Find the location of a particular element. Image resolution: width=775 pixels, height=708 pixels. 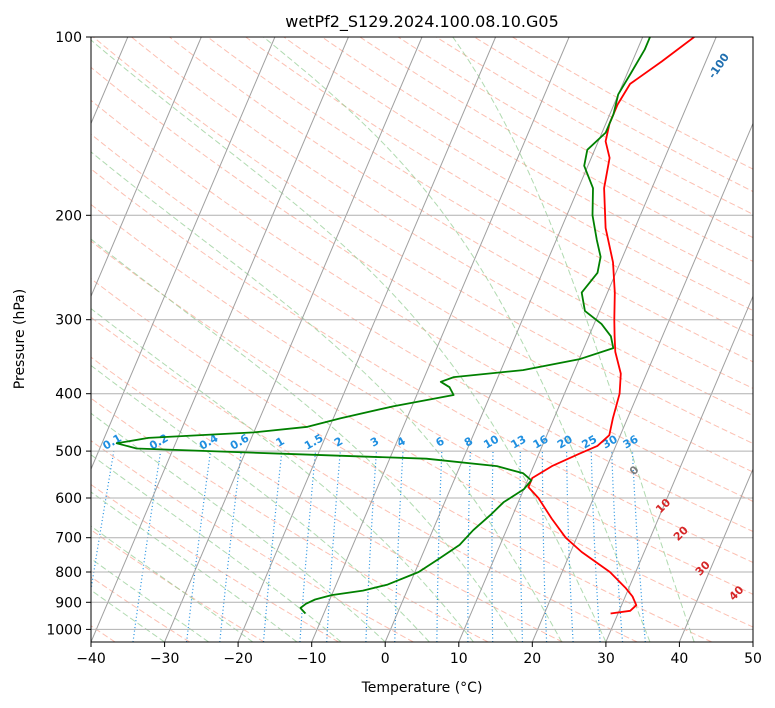

y-tick-label: 600 is located at coordinates (68, 499).